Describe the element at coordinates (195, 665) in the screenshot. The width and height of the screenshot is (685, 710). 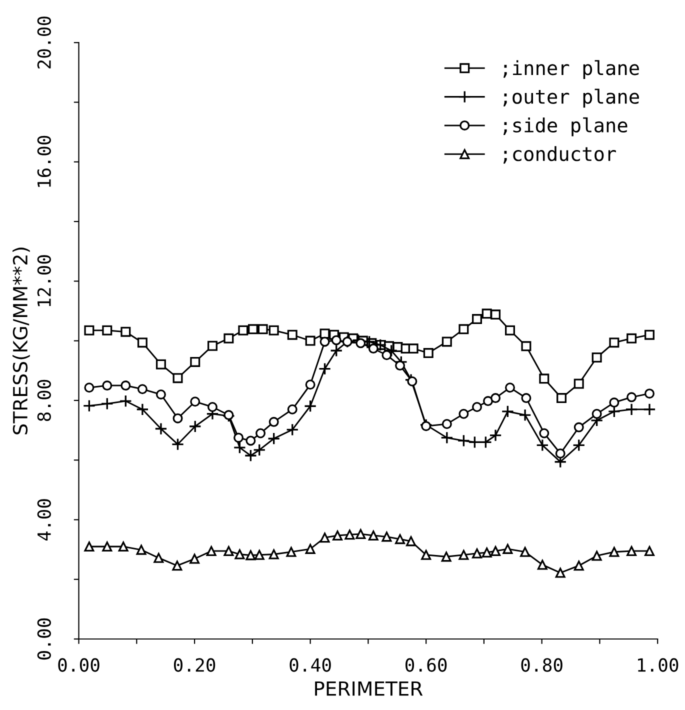
I see `x-tick-label: 0.20` at that location.